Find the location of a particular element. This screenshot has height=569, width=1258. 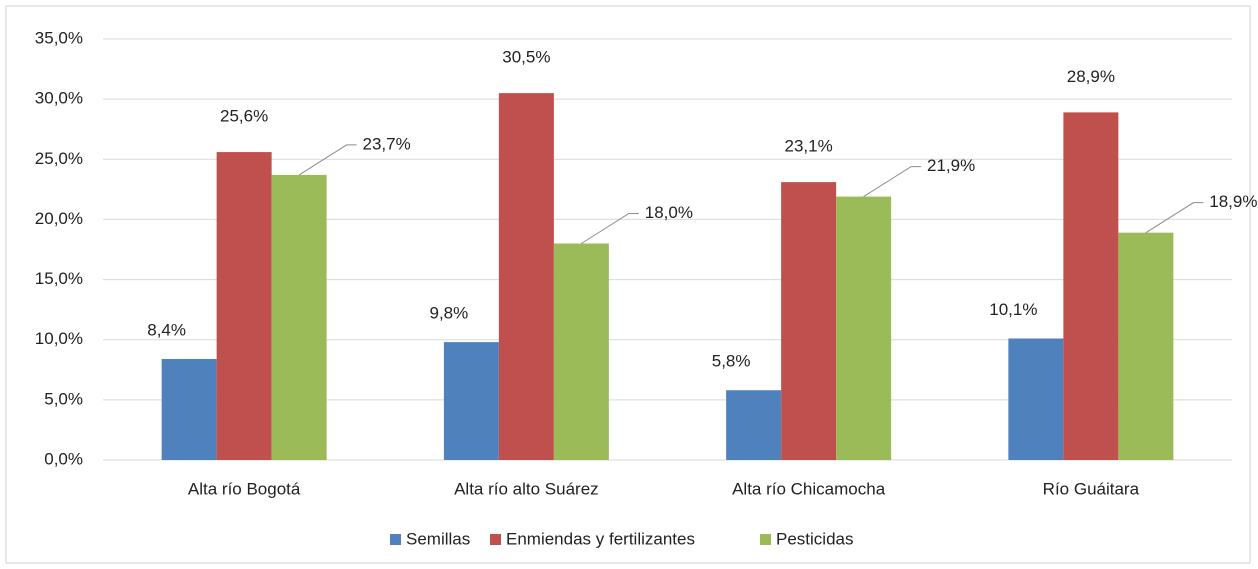

data-label: 25,6% is located at coordinates (244, 116).